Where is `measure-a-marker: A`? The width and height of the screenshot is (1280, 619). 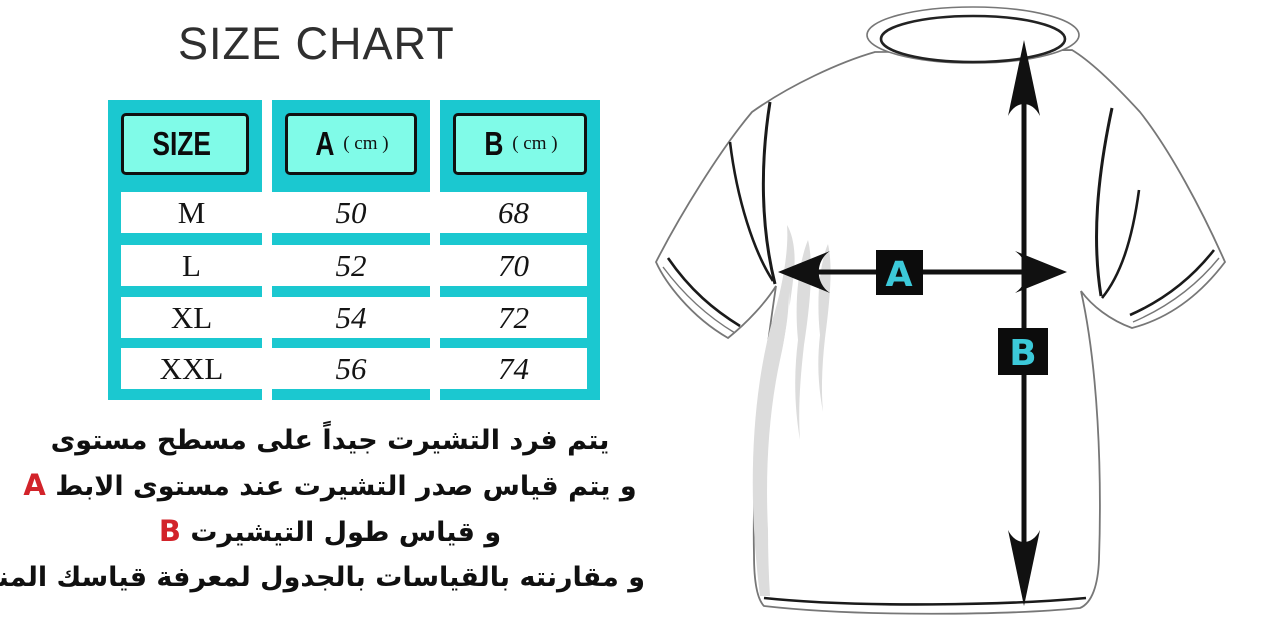
measure-a-marker: A is located at coordinates (34, 485).